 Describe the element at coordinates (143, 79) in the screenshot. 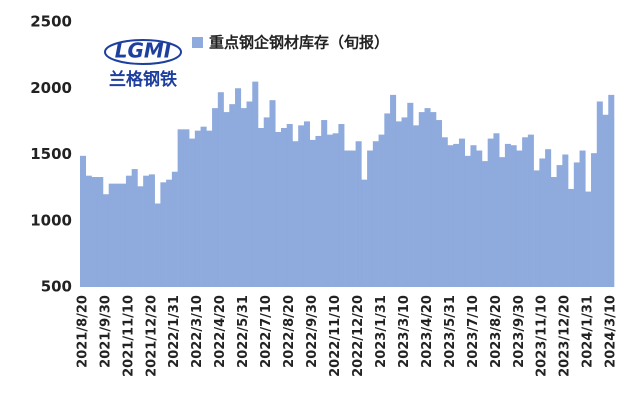

I see `logo-caption: 兰格钢铁` at that location.